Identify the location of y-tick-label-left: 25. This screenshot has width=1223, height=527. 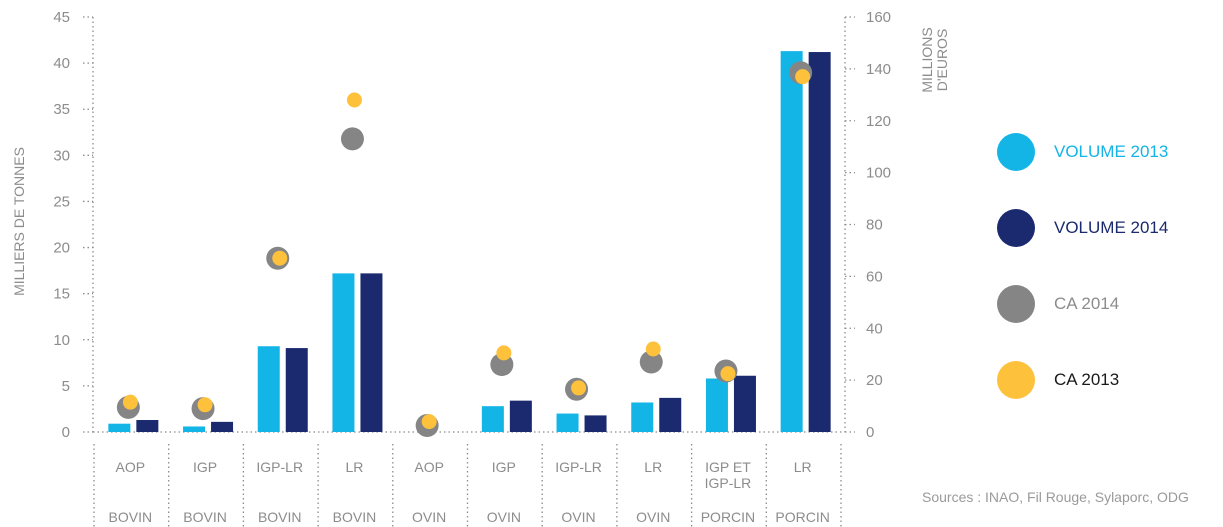
(61, 201).